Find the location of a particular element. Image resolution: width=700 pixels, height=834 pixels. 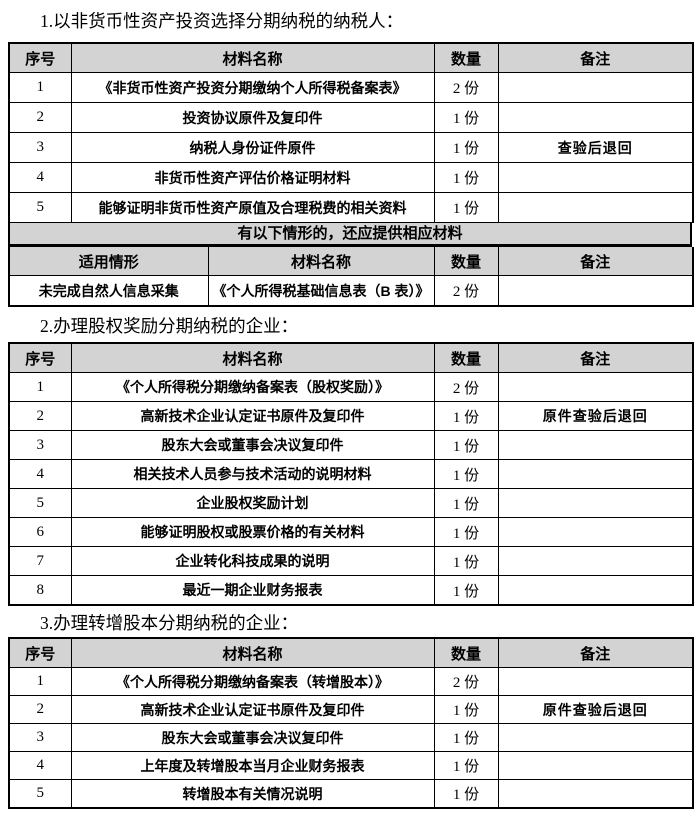

section-2-title: 2.办理股权奖励分期纳税的企业： is located at coordinates (169, 326).